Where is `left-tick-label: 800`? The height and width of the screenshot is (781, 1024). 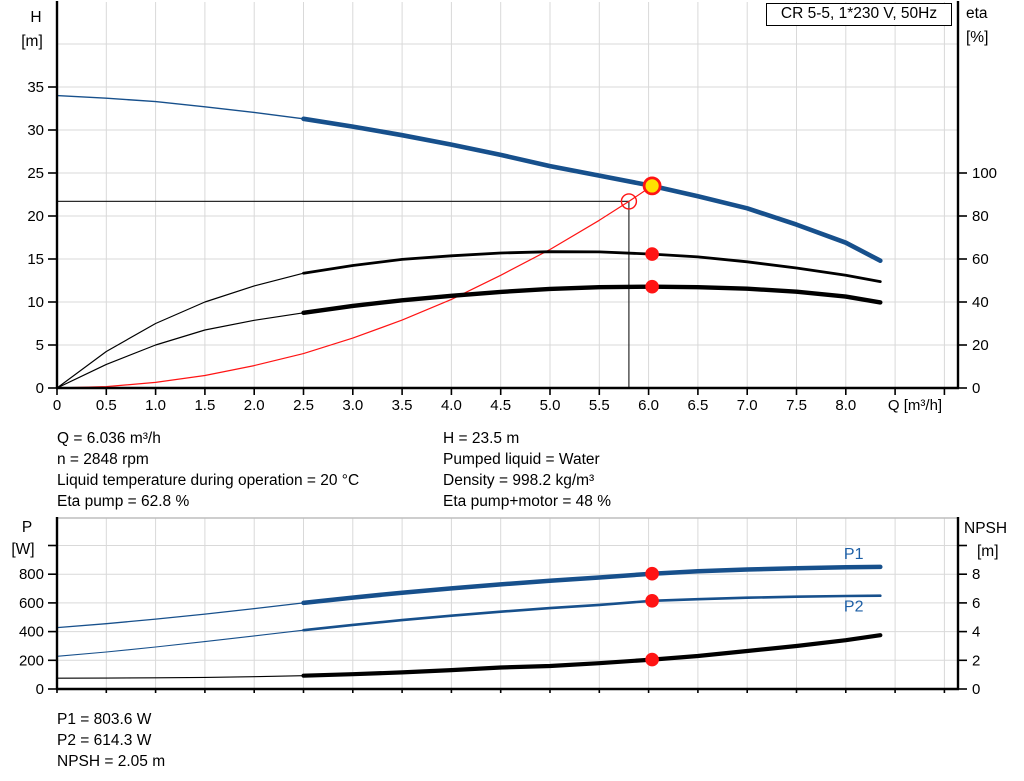 left-tick-label: 800 is located at coordinates (31, 574).